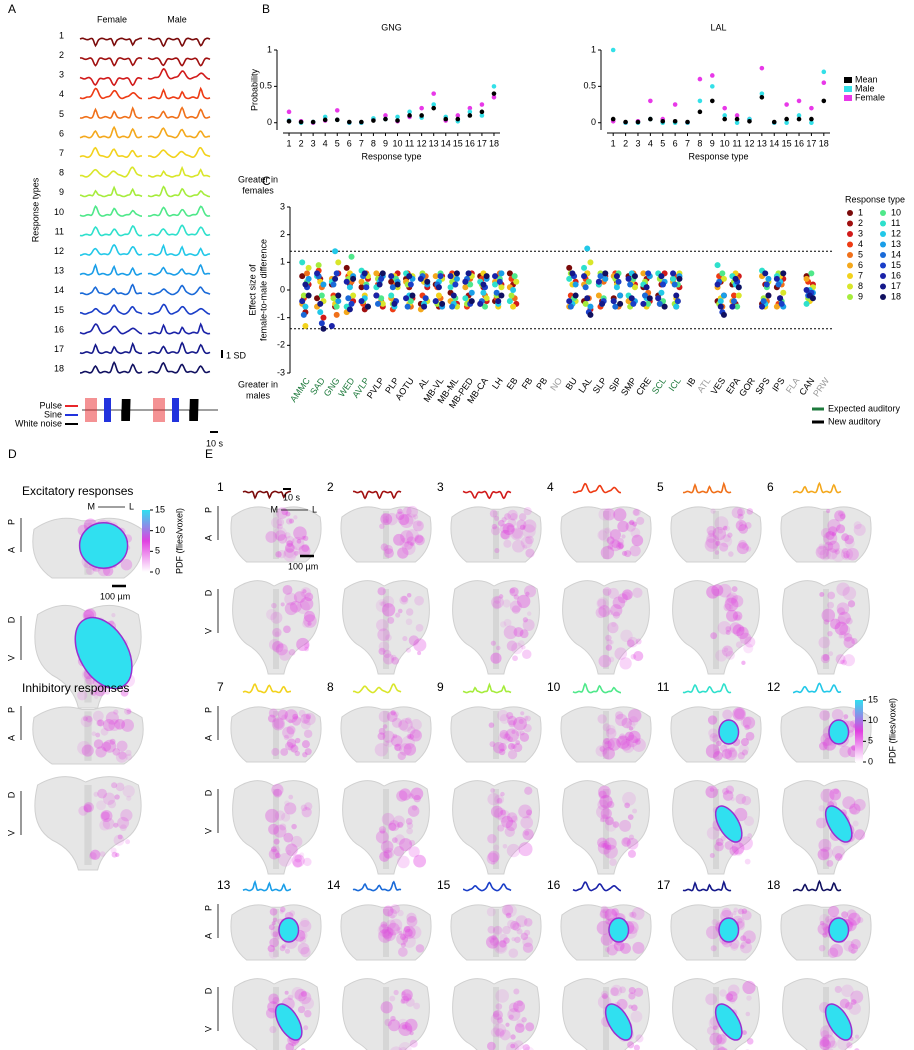 The image size is (914, 1050). I want to click on annotation: females, so click(258, 190).